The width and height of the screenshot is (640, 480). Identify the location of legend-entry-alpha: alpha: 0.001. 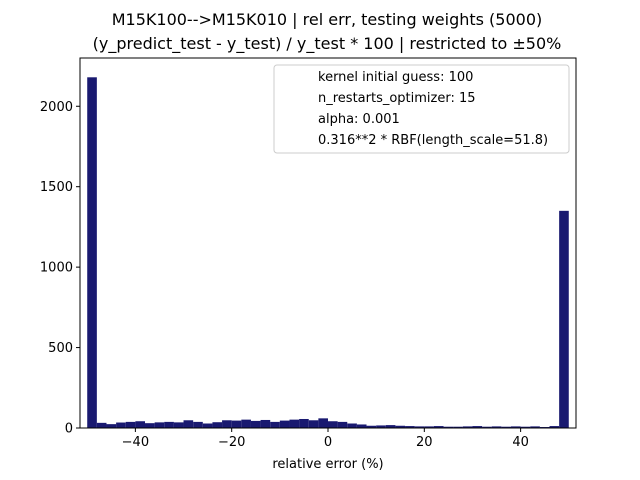
(359, 119).